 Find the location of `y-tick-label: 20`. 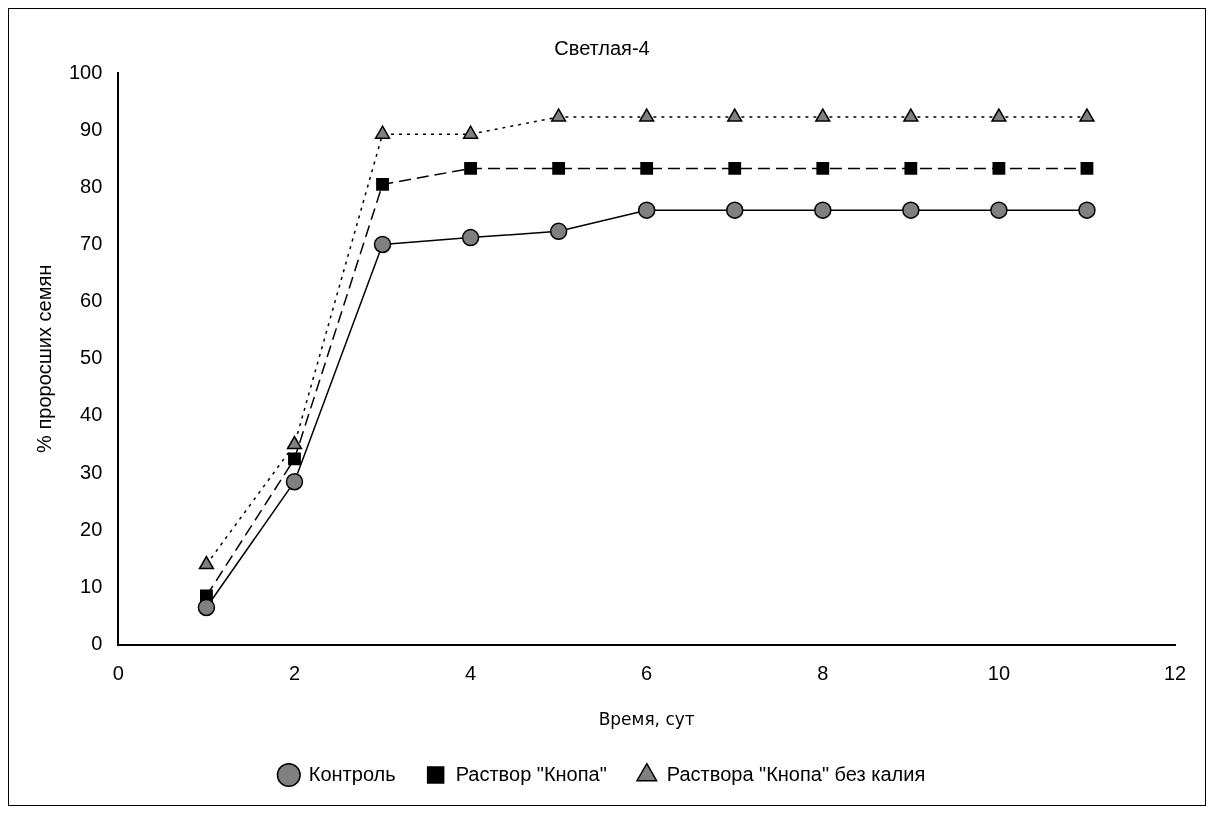

y-tick-label: 20 is located at coordinates (91, 528).